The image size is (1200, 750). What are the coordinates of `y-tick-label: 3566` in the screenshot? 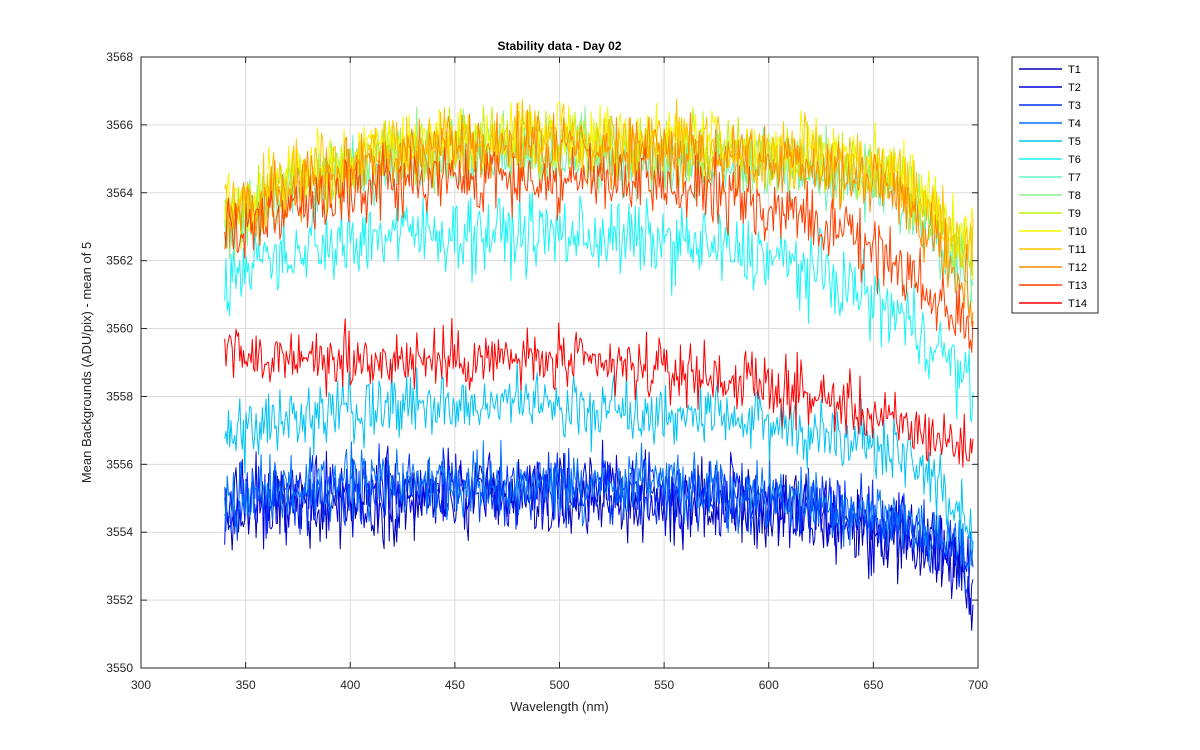 It's located at (119, 125).